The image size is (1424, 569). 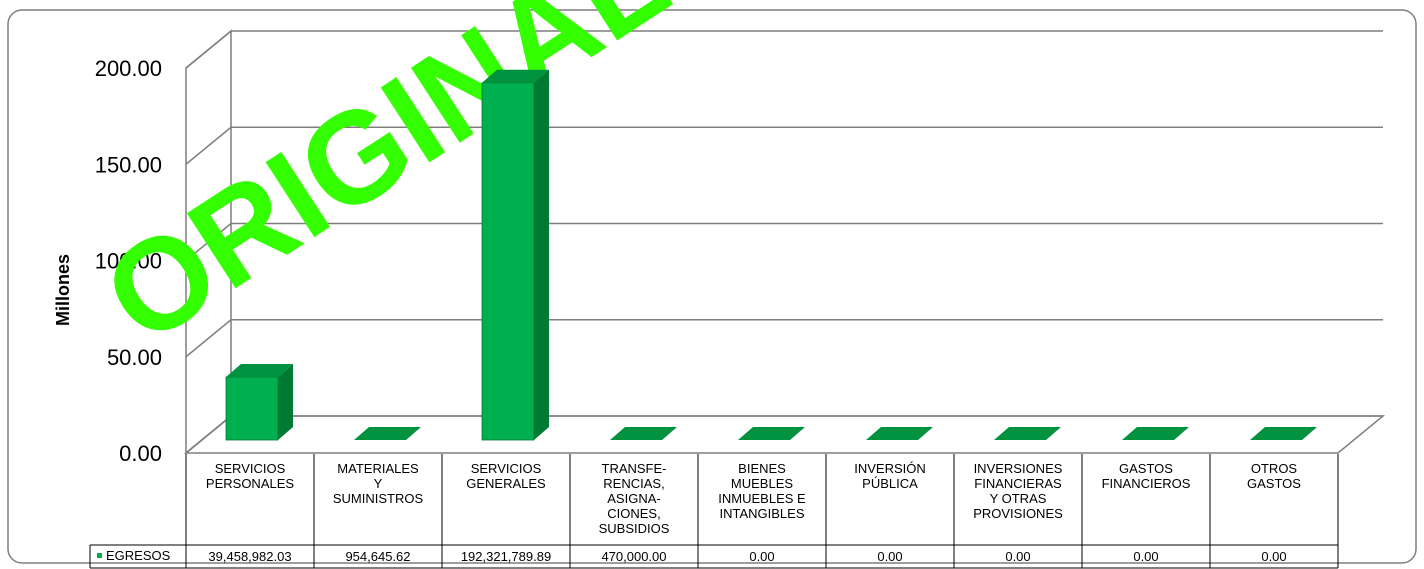 What do you see at coordinates (1018, 491) in the screenshot?
I see `category-label: INVERSIONES FINANCIERAS Y OTRAS PROVISIONES` at bounding box center [1018, 491].